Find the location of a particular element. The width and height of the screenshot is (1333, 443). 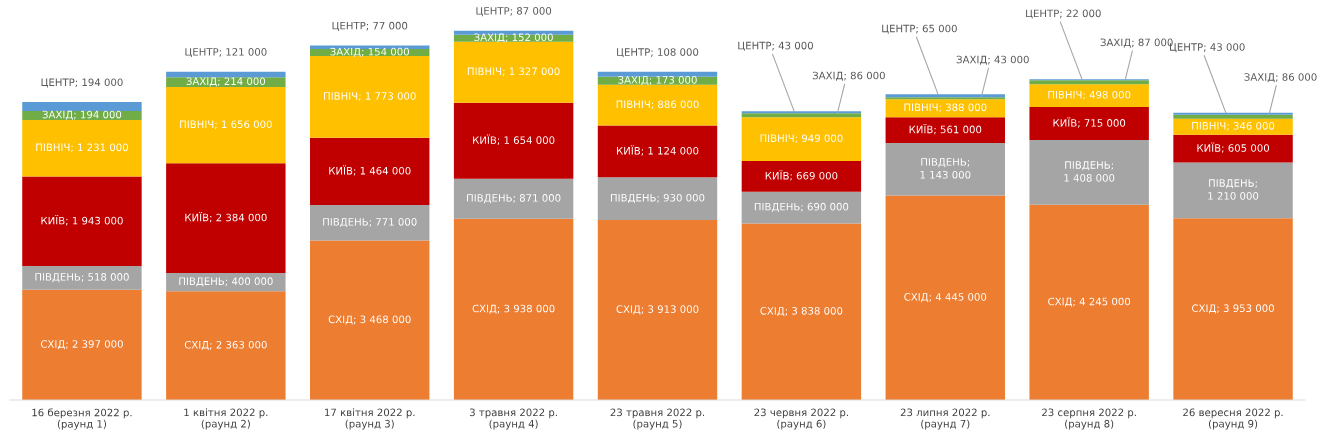

data-label: СХІД; 3 468 000 is located at coordinates (369, 320).